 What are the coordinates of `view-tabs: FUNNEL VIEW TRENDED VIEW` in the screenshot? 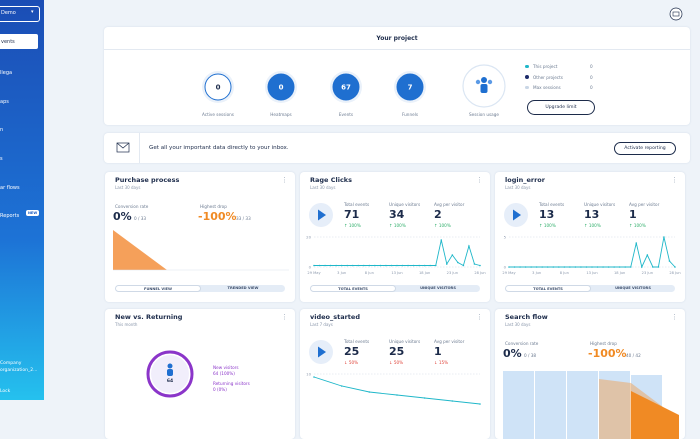 It's located at (200, 288).